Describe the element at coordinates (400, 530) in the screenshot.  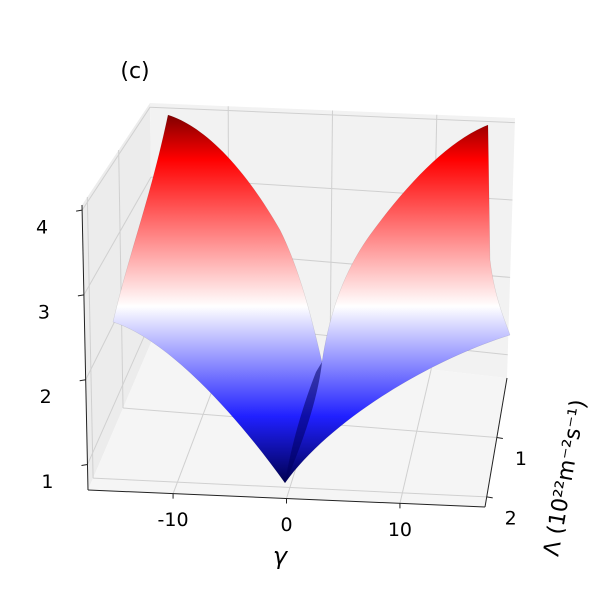
I see `x-tick-label: 10` at that location.